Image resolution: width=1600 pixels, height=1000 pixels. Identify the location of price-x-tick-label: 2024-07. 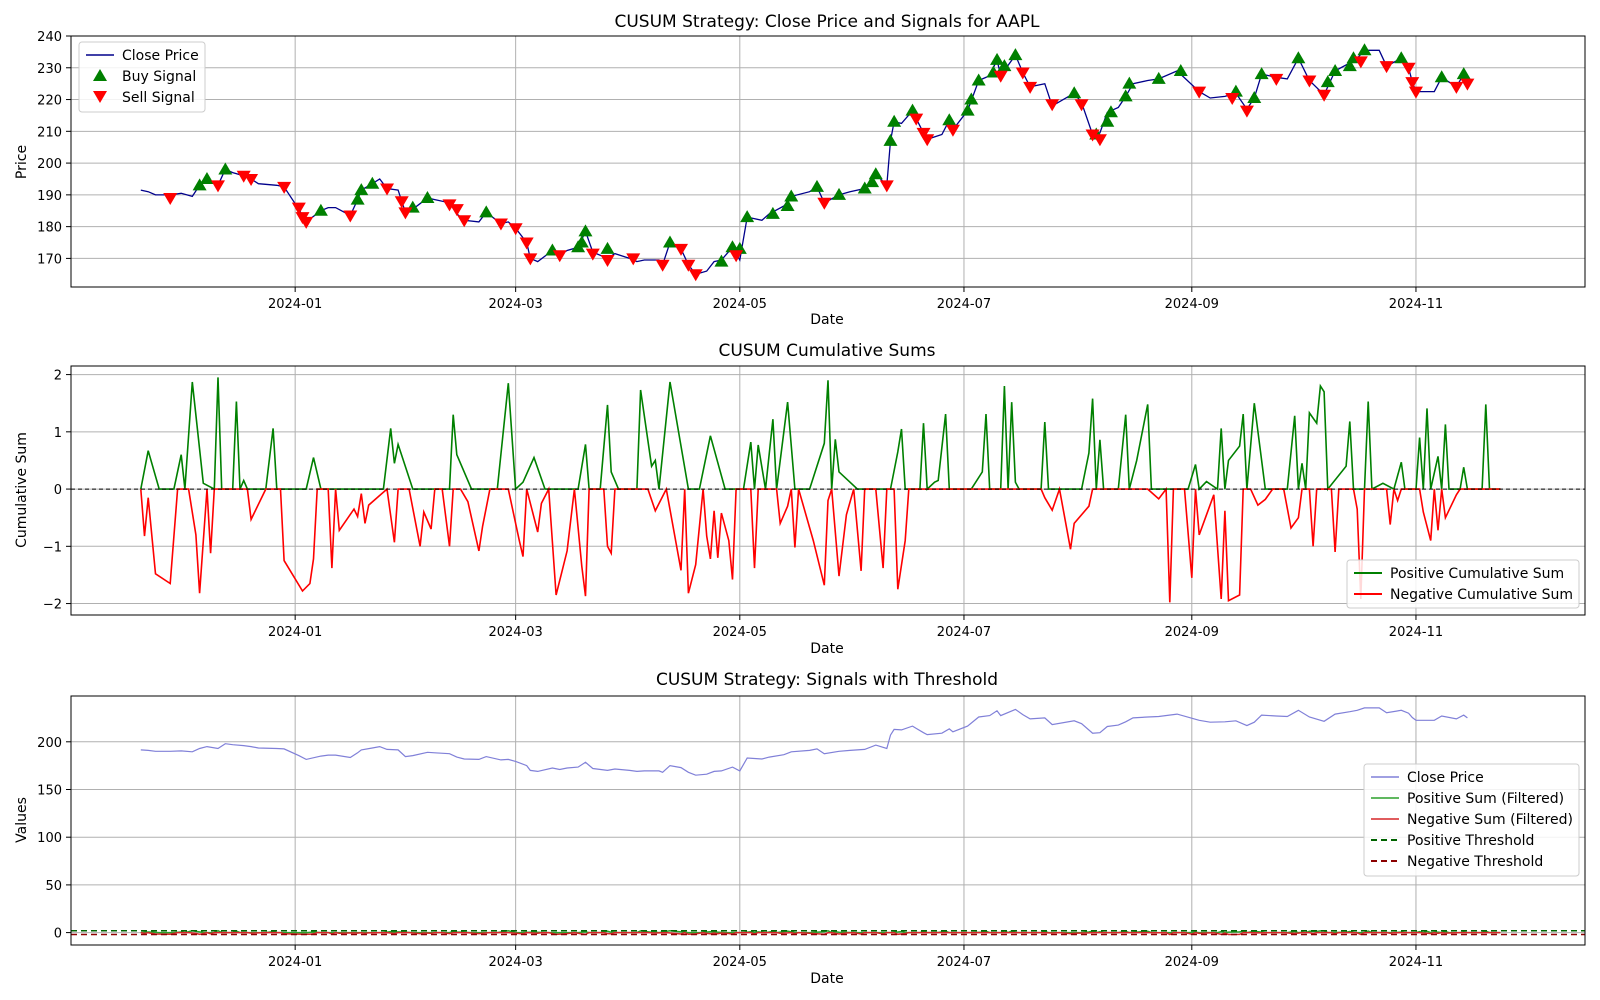
(964, 304).